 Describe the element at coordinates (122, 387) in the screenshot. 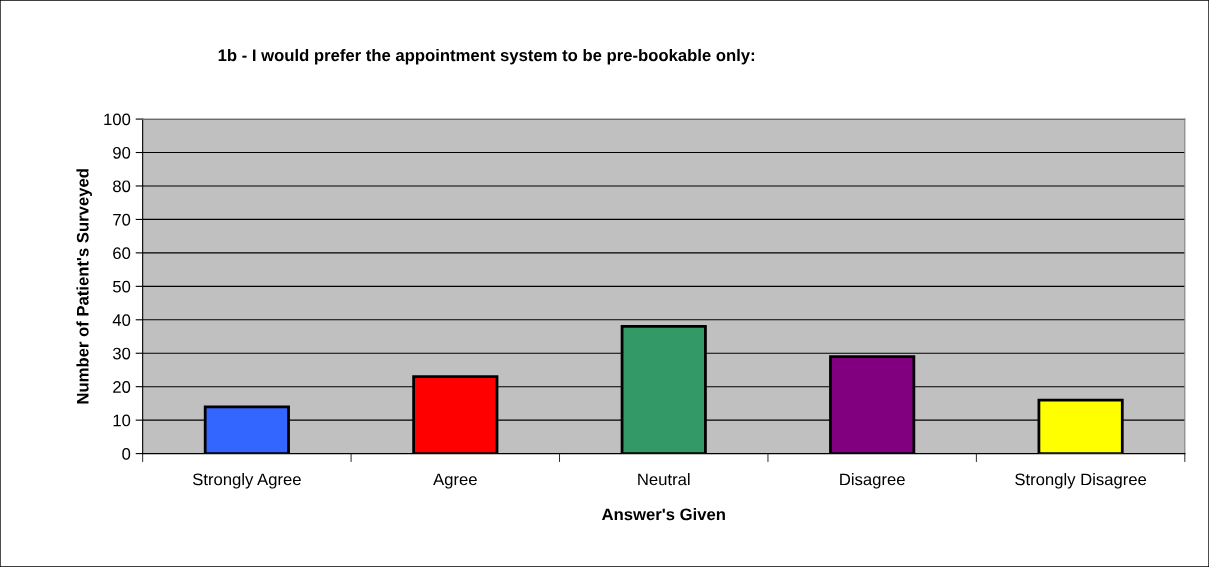

I see `y-tick-label: 20` at that location.